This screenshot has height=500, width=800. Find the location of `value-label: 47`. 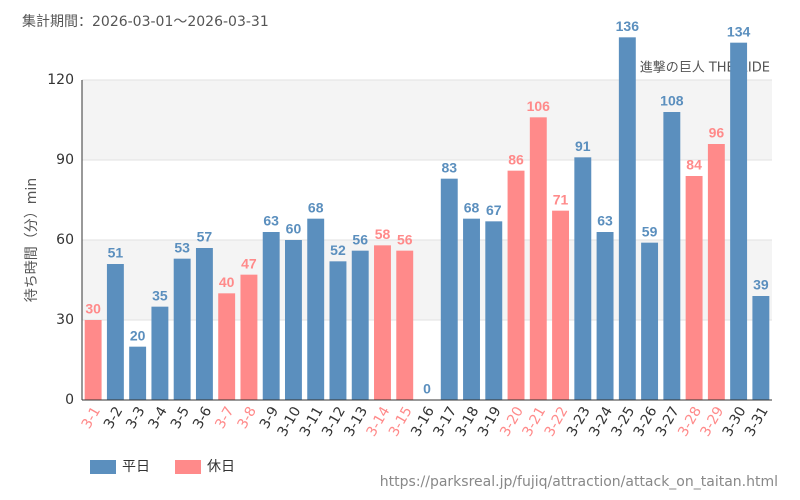

value-label: 47 is located at coordinates (249, 263).